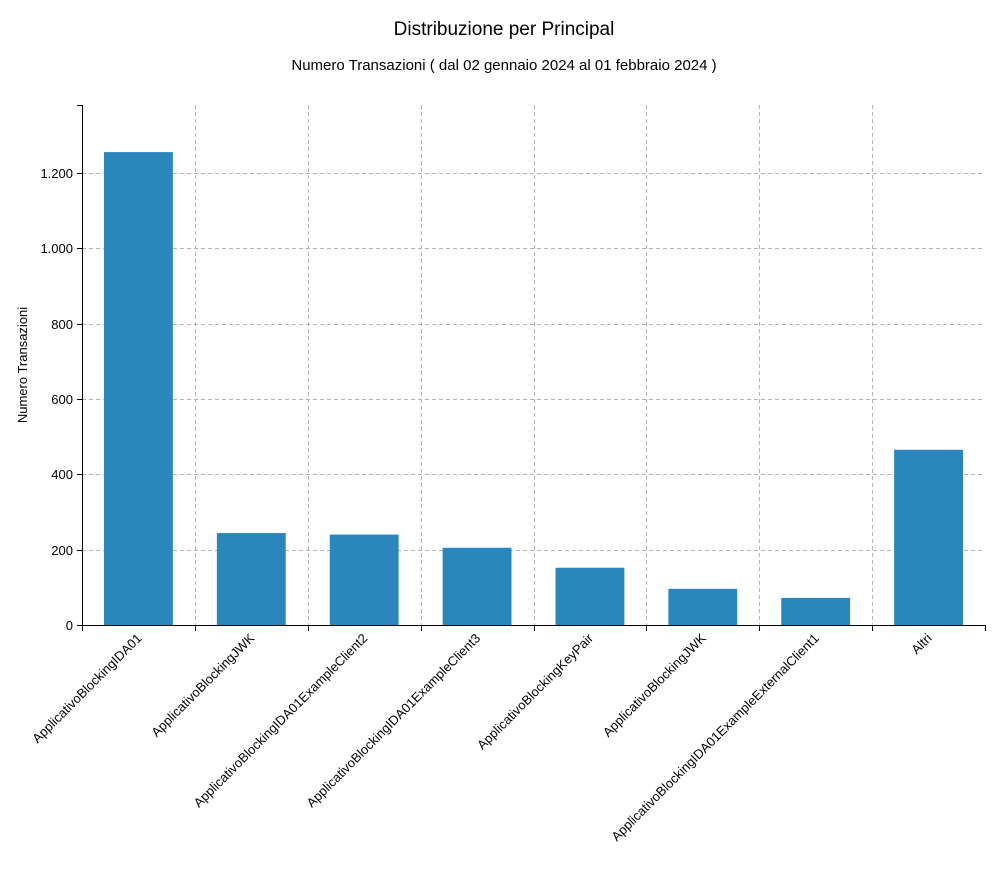 The image size is (994, 875). I want to click on x-tick-label: Altri, so click(921, 643).